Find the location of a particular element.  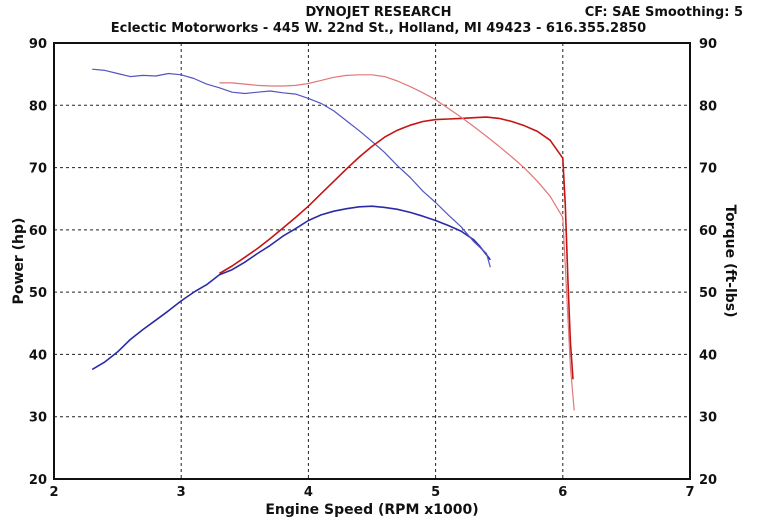

y-tick-label-right: 60 is located at coordinates (708, 231).